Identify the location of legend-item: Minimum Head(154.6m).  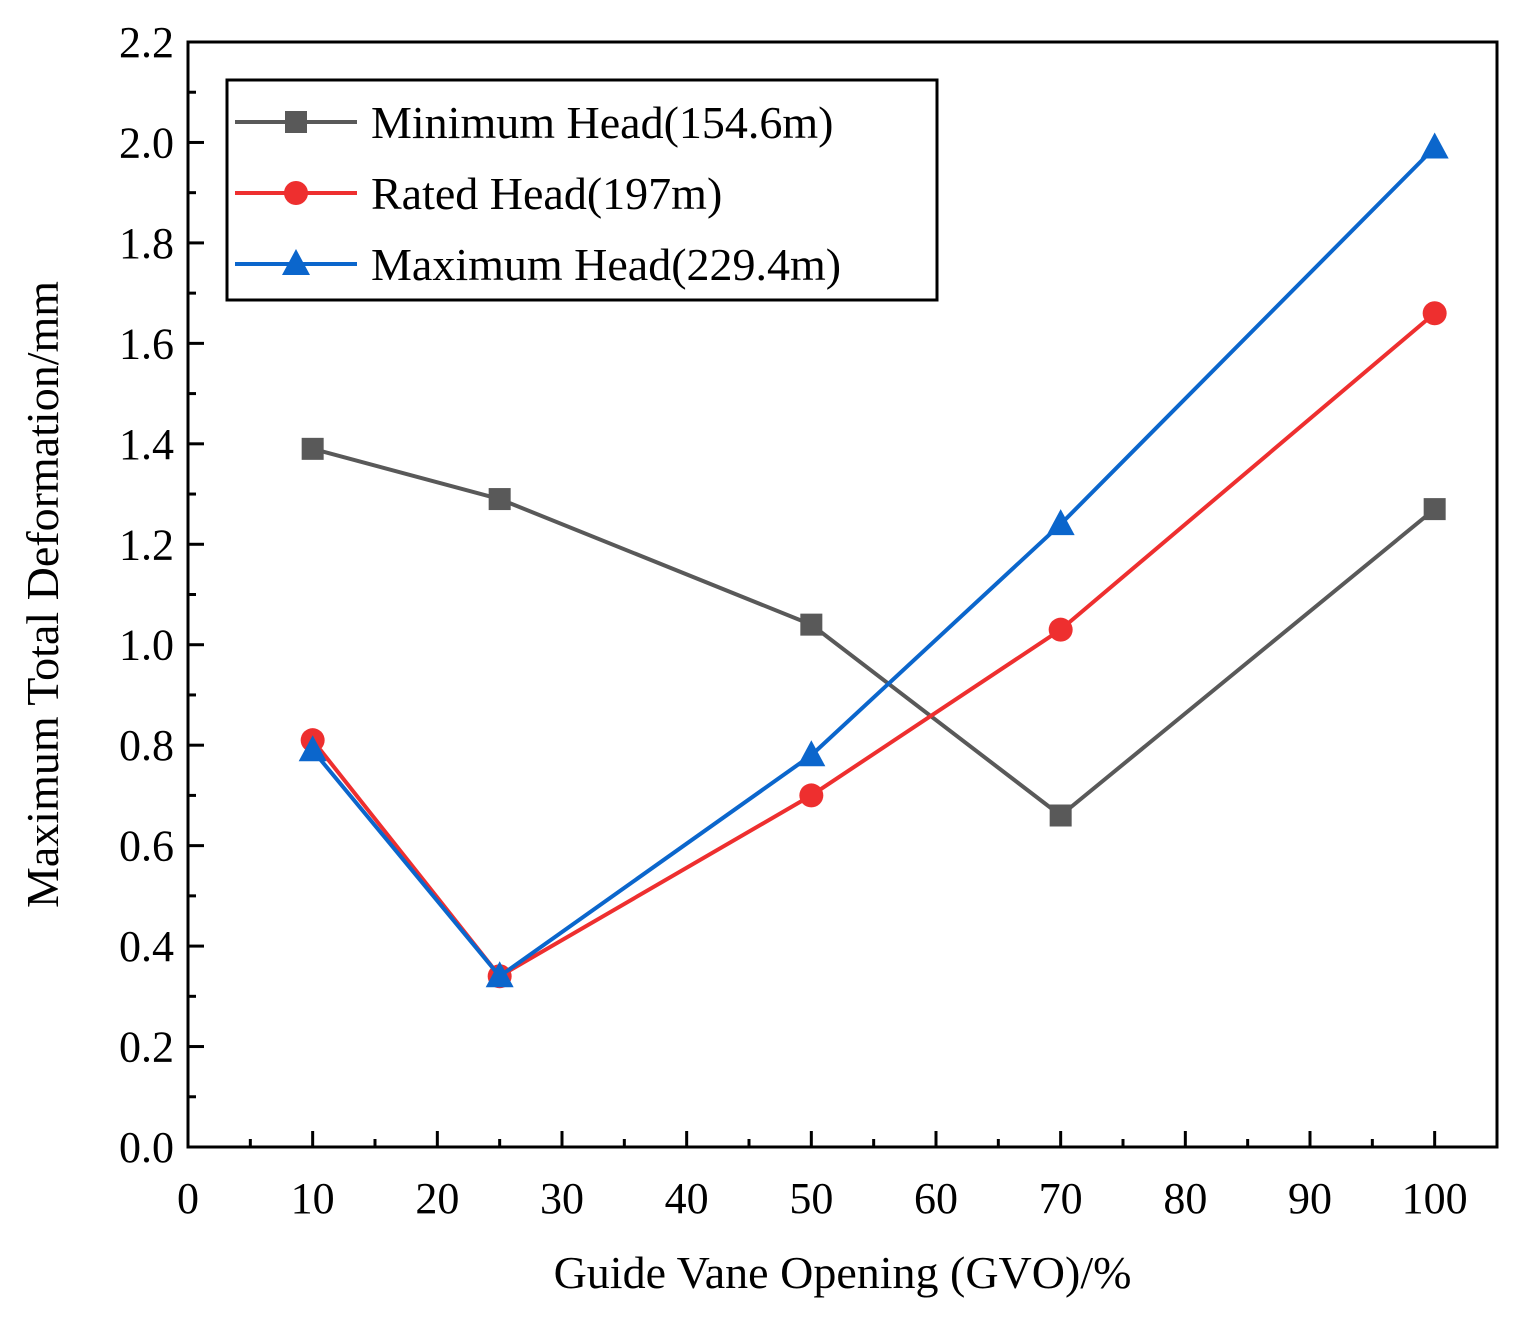
(534, 122).